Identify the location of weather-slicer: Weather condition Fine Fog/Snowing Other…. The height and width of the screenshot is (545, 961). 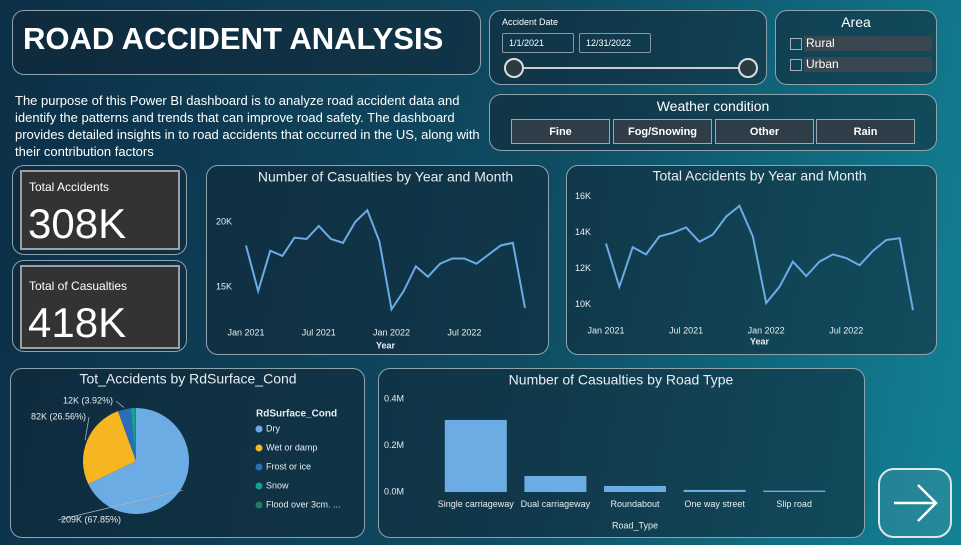
(713, 122).